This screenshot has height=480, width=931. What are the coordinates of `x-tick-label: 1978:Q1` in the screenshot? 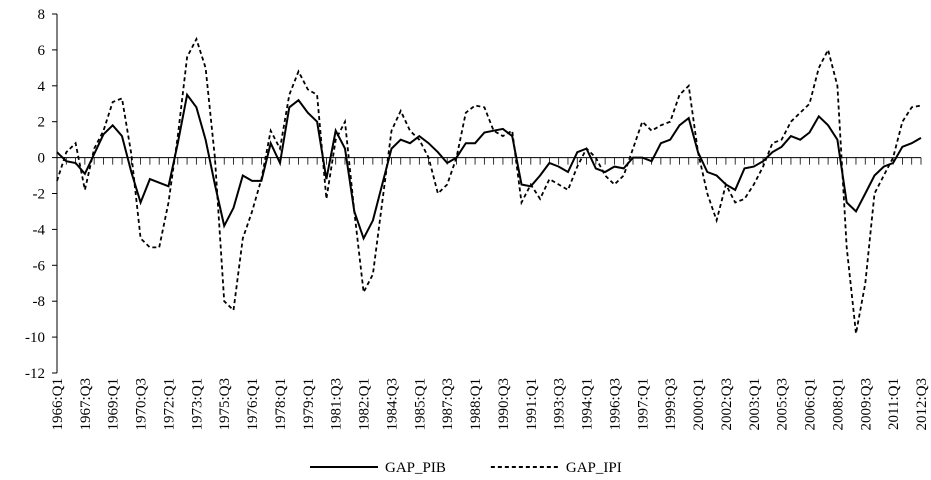 It's located at (281, 404).